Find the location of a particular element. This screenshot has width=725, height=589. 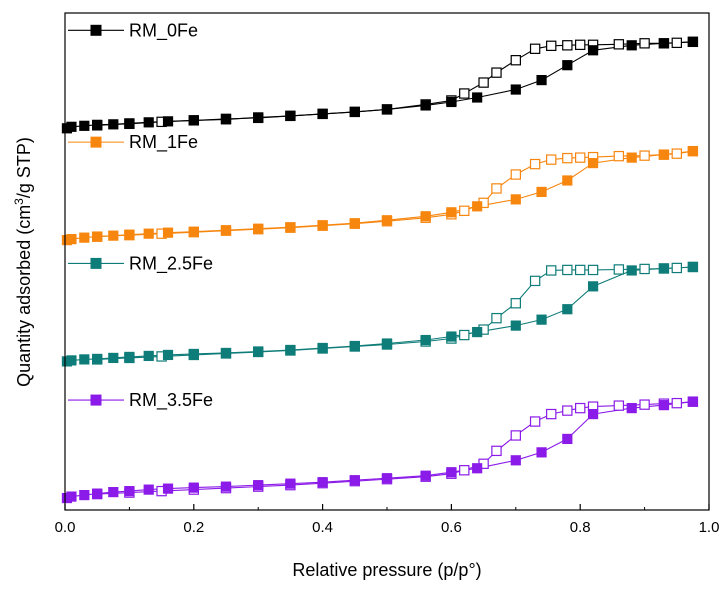

x-axis-title: Relative pressure (p/p°) is located at coordinates (386, 570).